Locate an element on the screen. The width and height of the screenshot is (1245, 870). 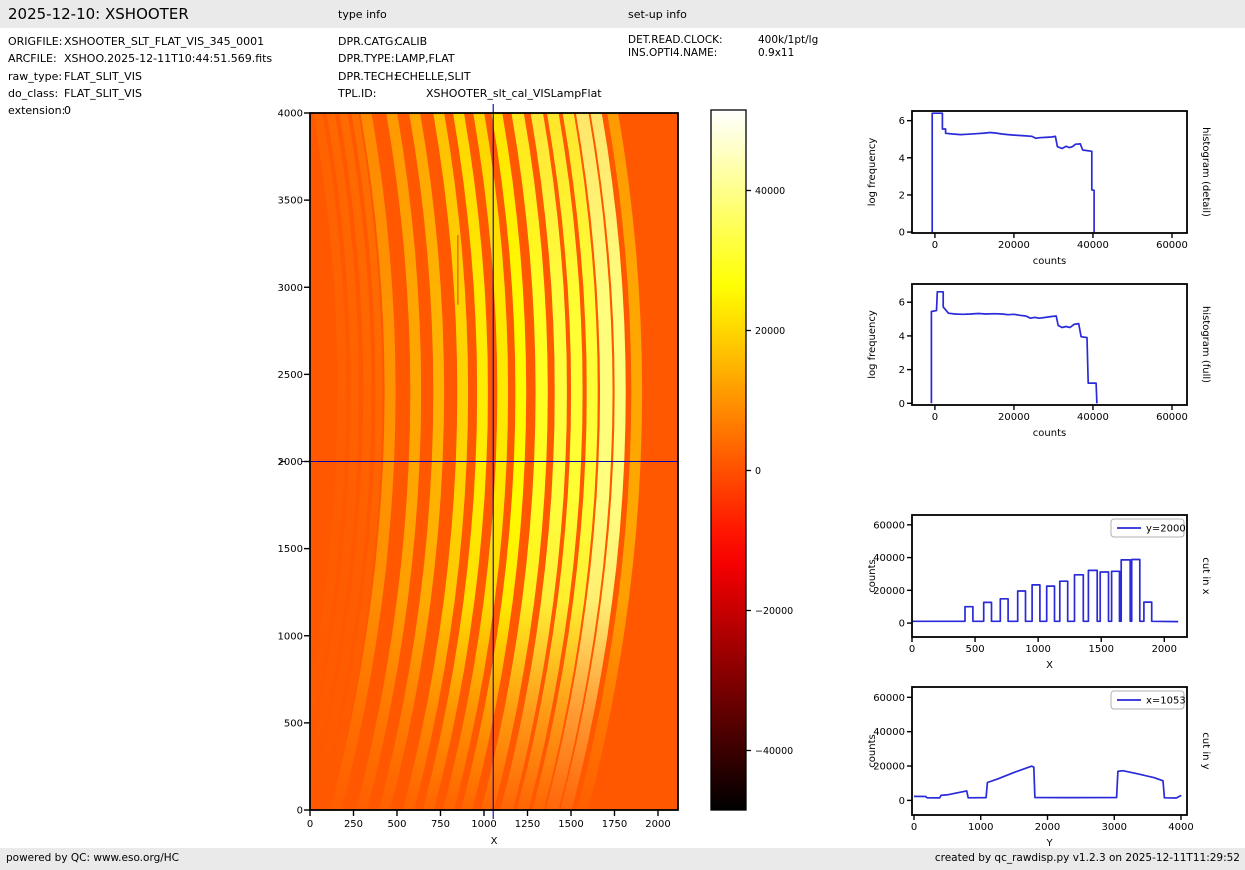
info-value: 0.9x11 is located at coordinates (776, 53).